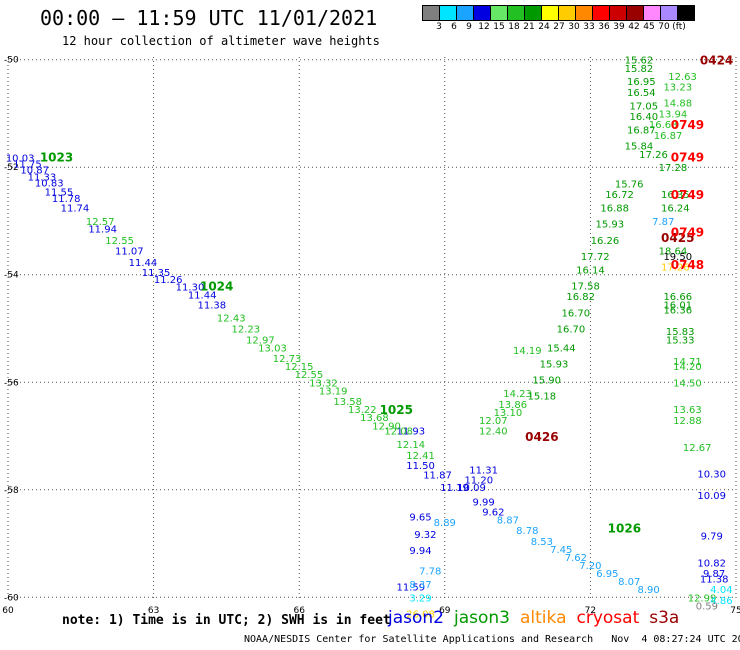 This screenshot has height=650, width=740. Describe the element at coordinates (711, 496) in the screenshot. I see `data-point-label: 10.09` at that location.